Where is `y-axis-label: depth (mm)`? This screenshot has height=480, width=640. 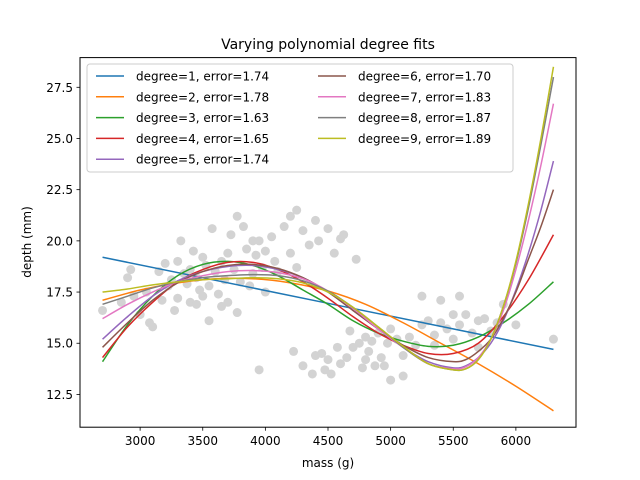 y-axis-label: depth (mm) is located at coordinates (27, 241).